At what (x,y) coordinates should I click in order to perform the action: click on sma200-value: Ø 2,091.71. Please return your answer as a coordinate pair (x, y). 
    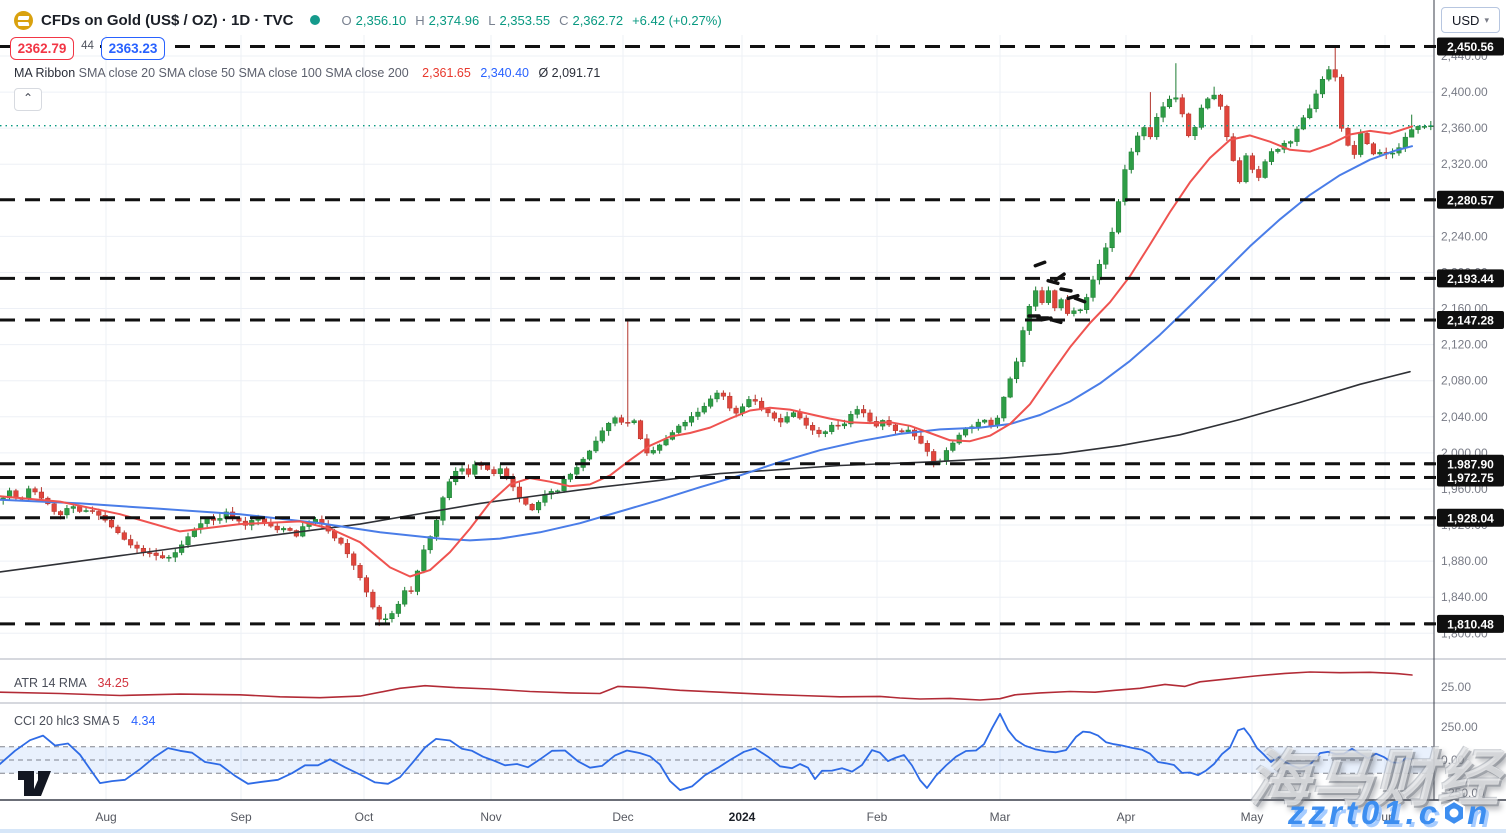
    Looking at the image, I should click on (569, 73).